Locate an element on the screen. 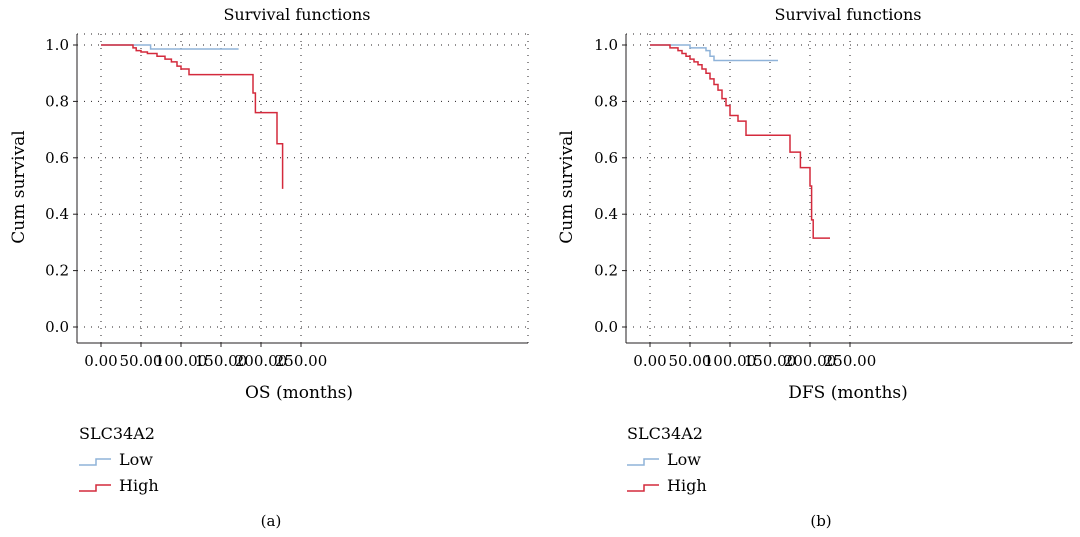  panel-caption: (a) is located at coordinates (271, 521).